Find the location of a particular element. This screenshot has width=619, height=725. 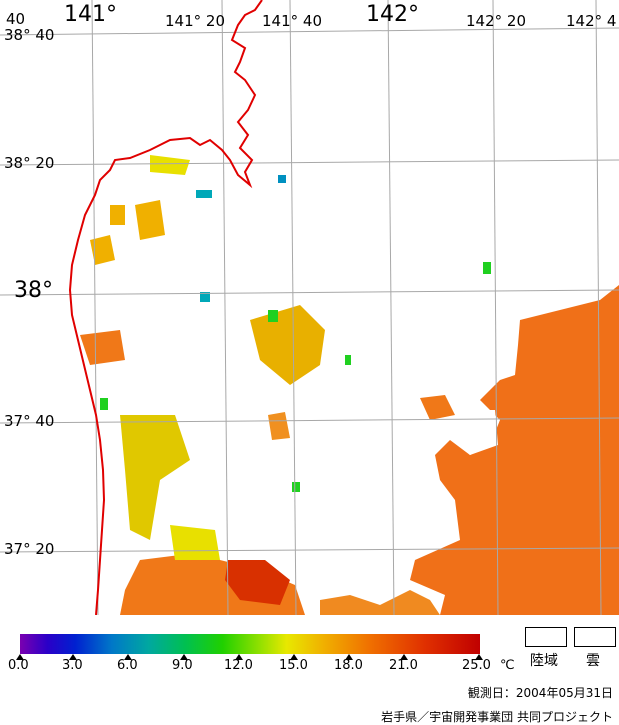

temperature-unit: ℃ is located at coordinates (507, 665).